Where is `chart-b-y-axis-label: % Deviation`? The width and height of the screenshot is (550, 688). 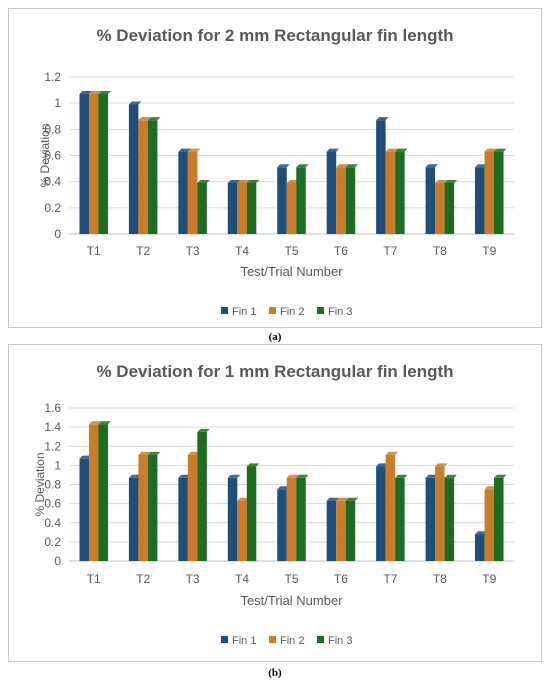 chart-b-y-axis-label: % Deviation is located at coordinates (40, 484).